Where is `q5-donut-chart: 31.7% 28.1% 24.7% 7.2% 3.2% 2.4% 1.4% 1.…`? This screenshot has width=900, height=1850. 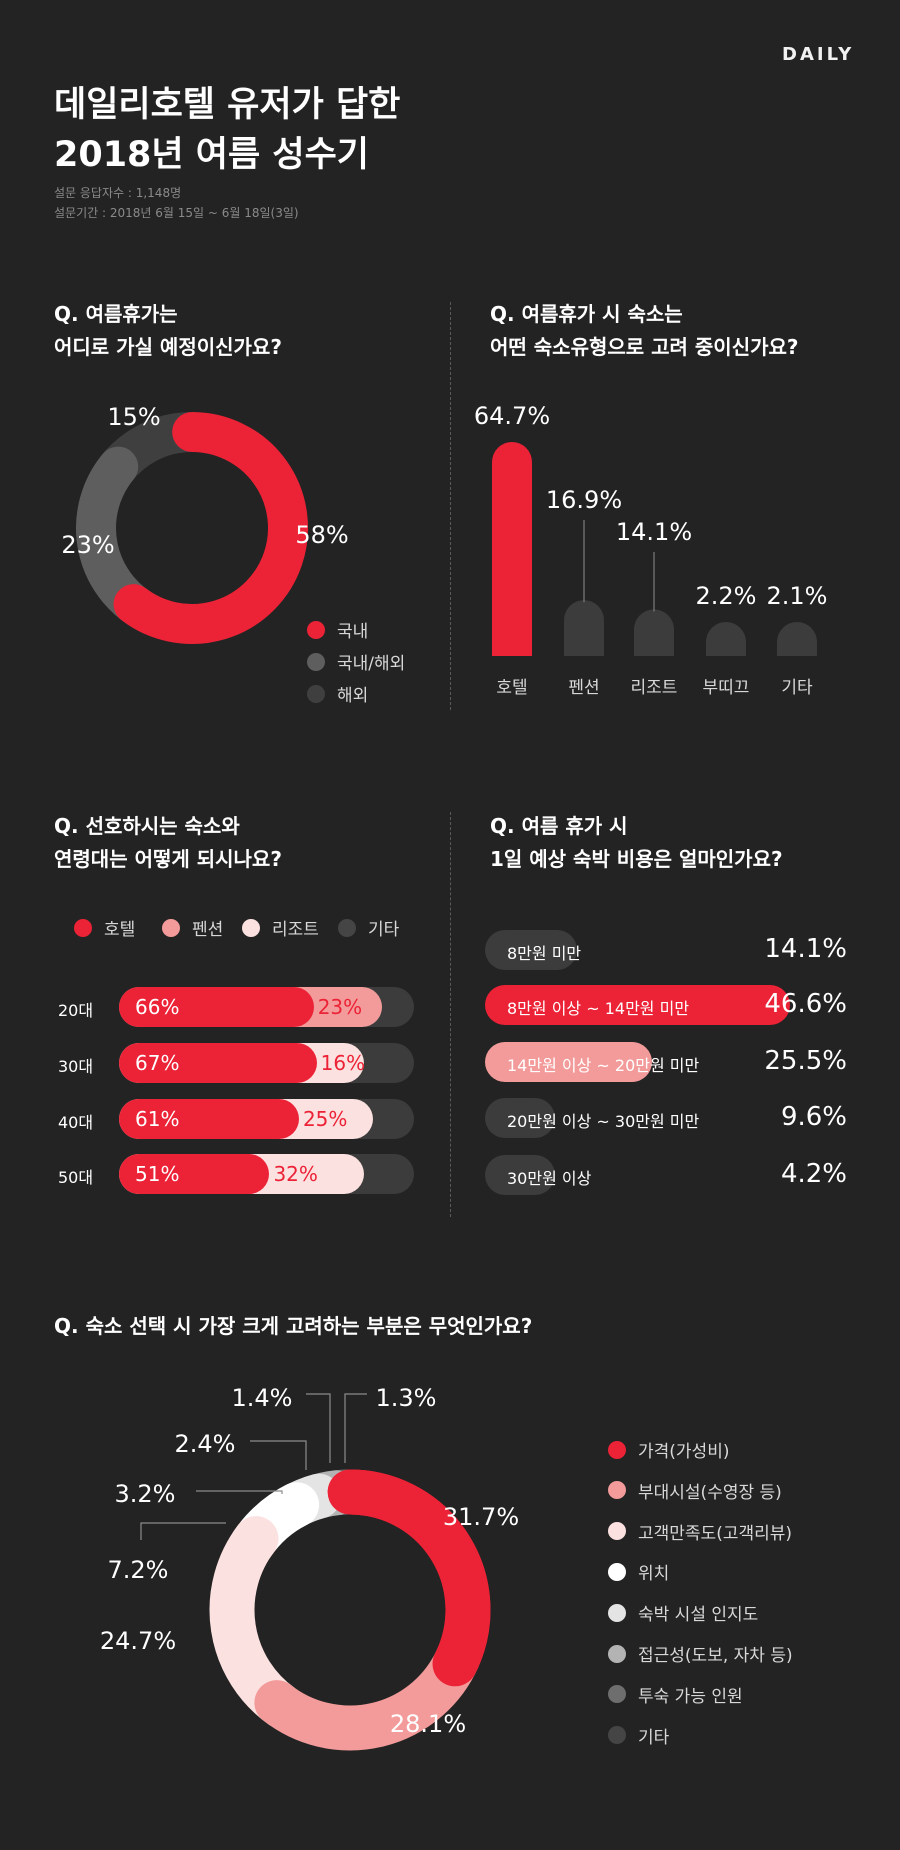
q5-donut-chart: 31.7% 28.1% 24.7% 7.2% 3.2% 2.4% 1.4% 1.… is located at coordinates (309, 1567).